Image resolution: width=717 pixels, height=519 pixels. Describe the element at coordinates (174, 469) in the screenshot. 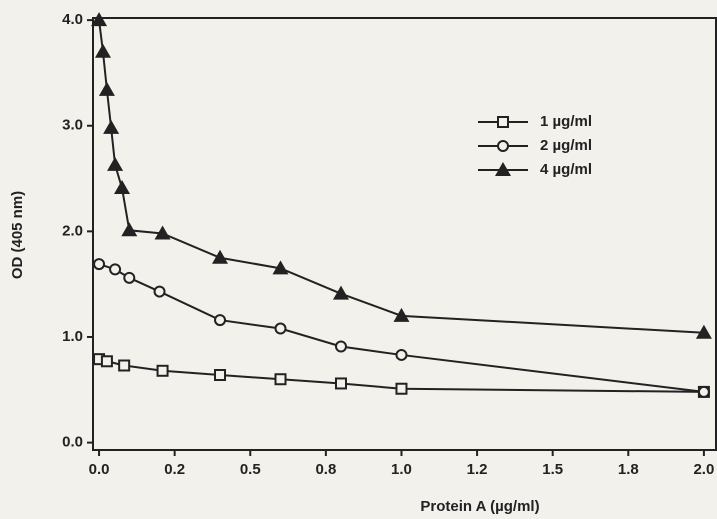

I see `x-tick-label: 0.2` at that location.